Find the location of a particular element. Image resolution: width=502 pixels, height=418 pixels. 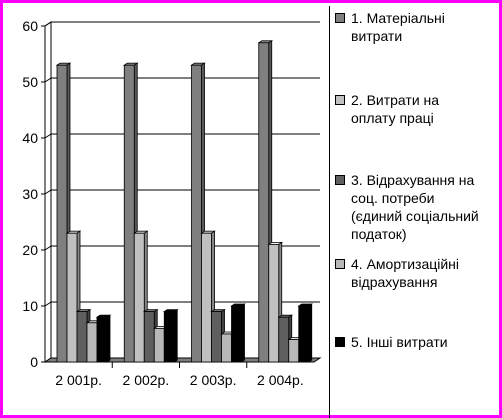

legend-divider is located at coordinates (329, 212).